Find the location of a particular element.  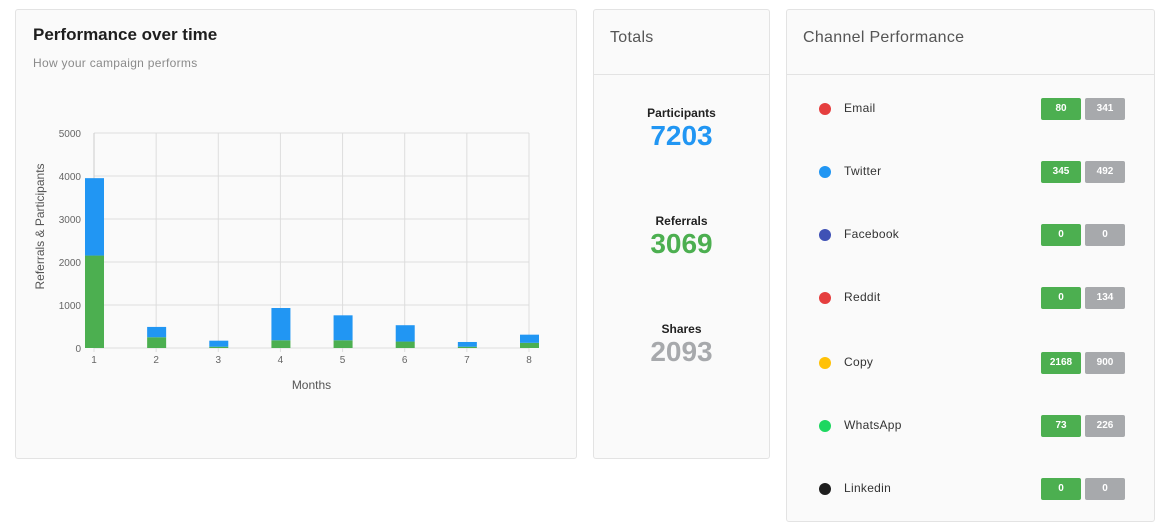

total-referrals: Referrals 3069 is located at coordinates (681, 237).